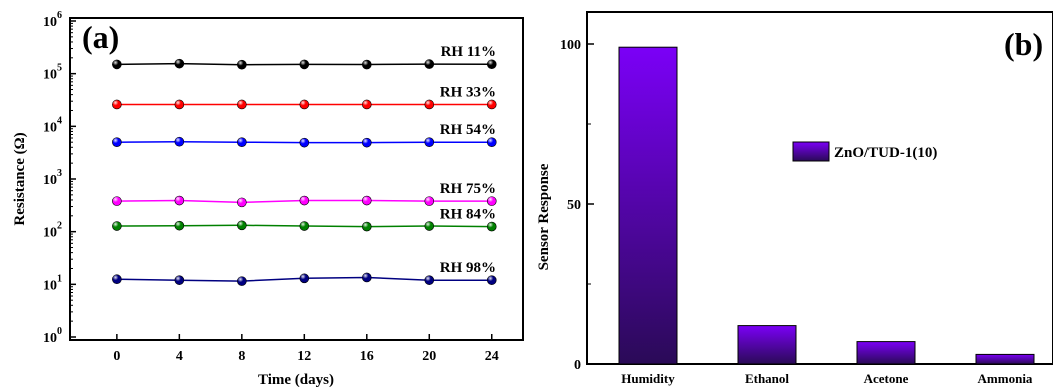 The image size is (1053, 387). Describe the element at coordinates (468, 189) in the screenshot. I see `series-label: RH 75%` at that location.